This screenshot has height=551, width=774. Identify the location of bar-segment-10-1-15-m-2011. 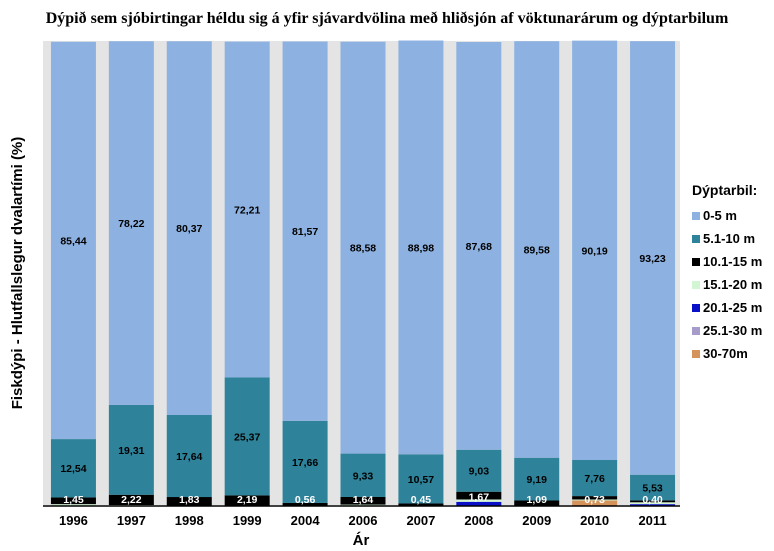
(653, 501).